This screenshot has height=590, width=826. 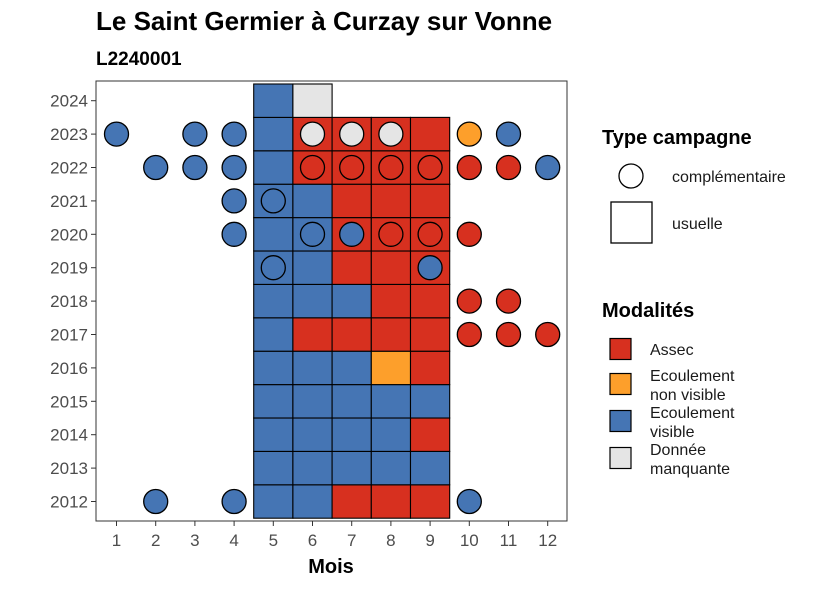 What do you see at coordinates (390, 540) in the screenshot?
I see `x-tick-label: 8` at bounding box center [390, 540].